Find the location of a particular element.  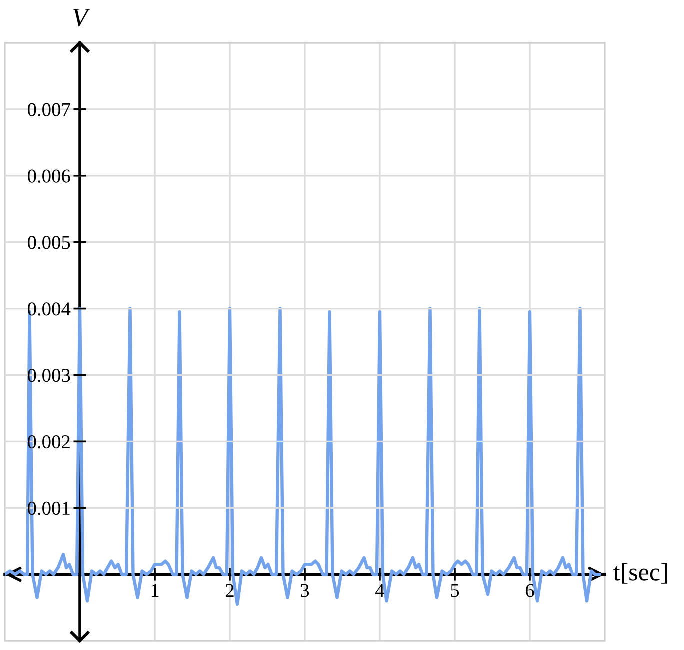

y-axis-title: V is located at coordinates (82, 17).